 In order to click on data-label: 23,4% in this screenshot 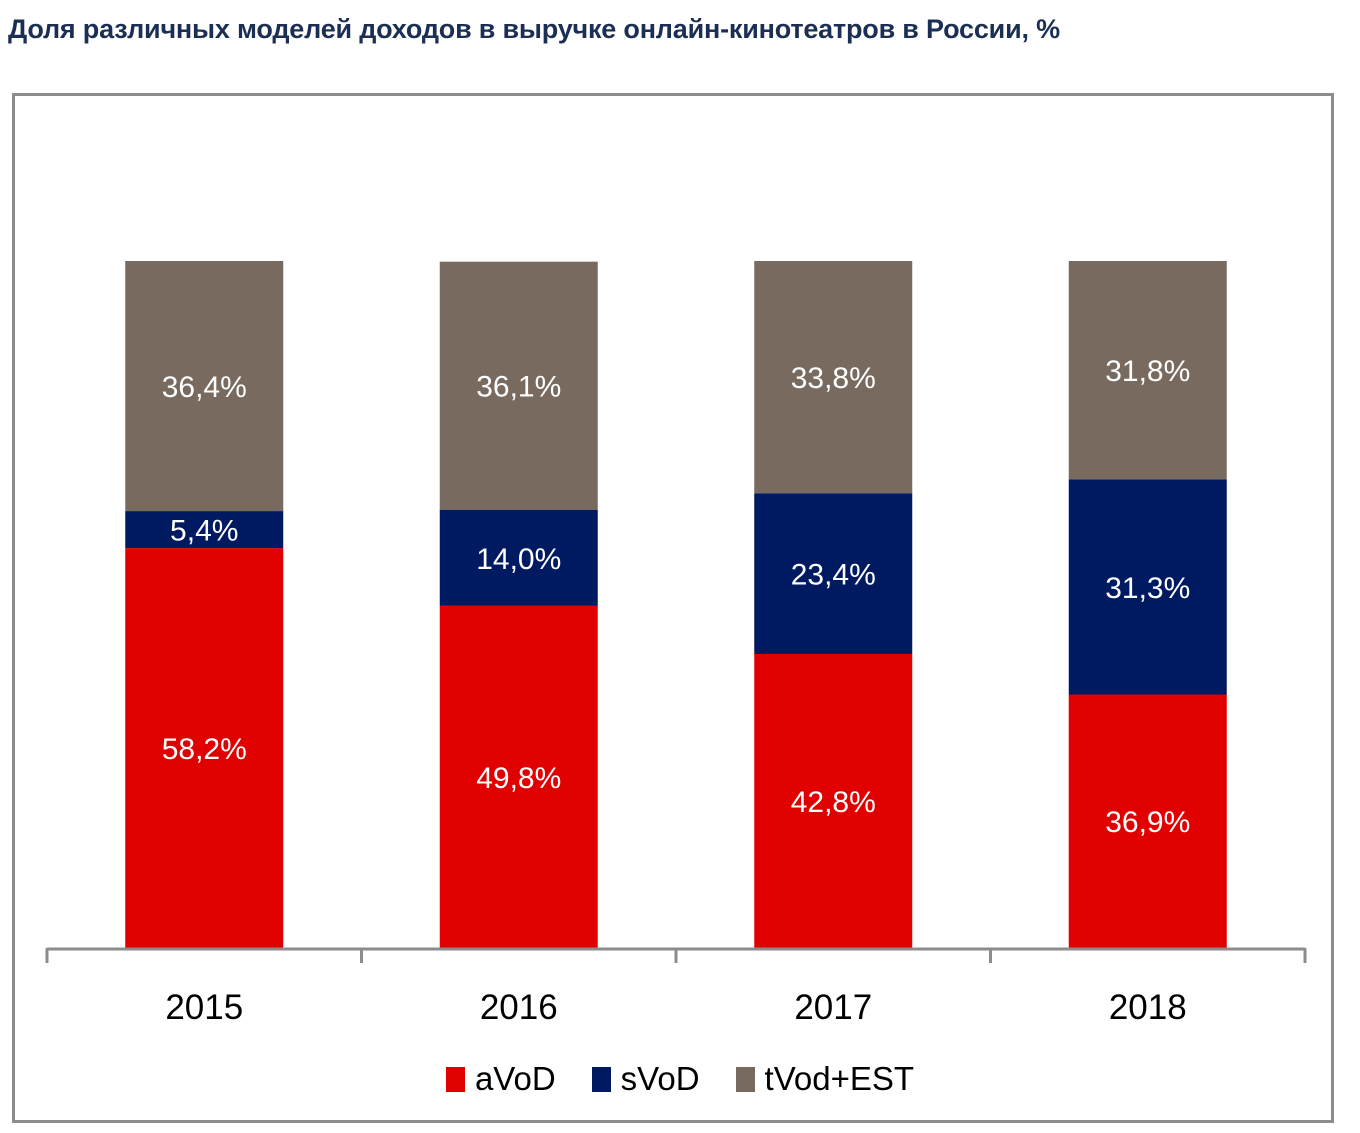, I will do `click(833, 575)`.